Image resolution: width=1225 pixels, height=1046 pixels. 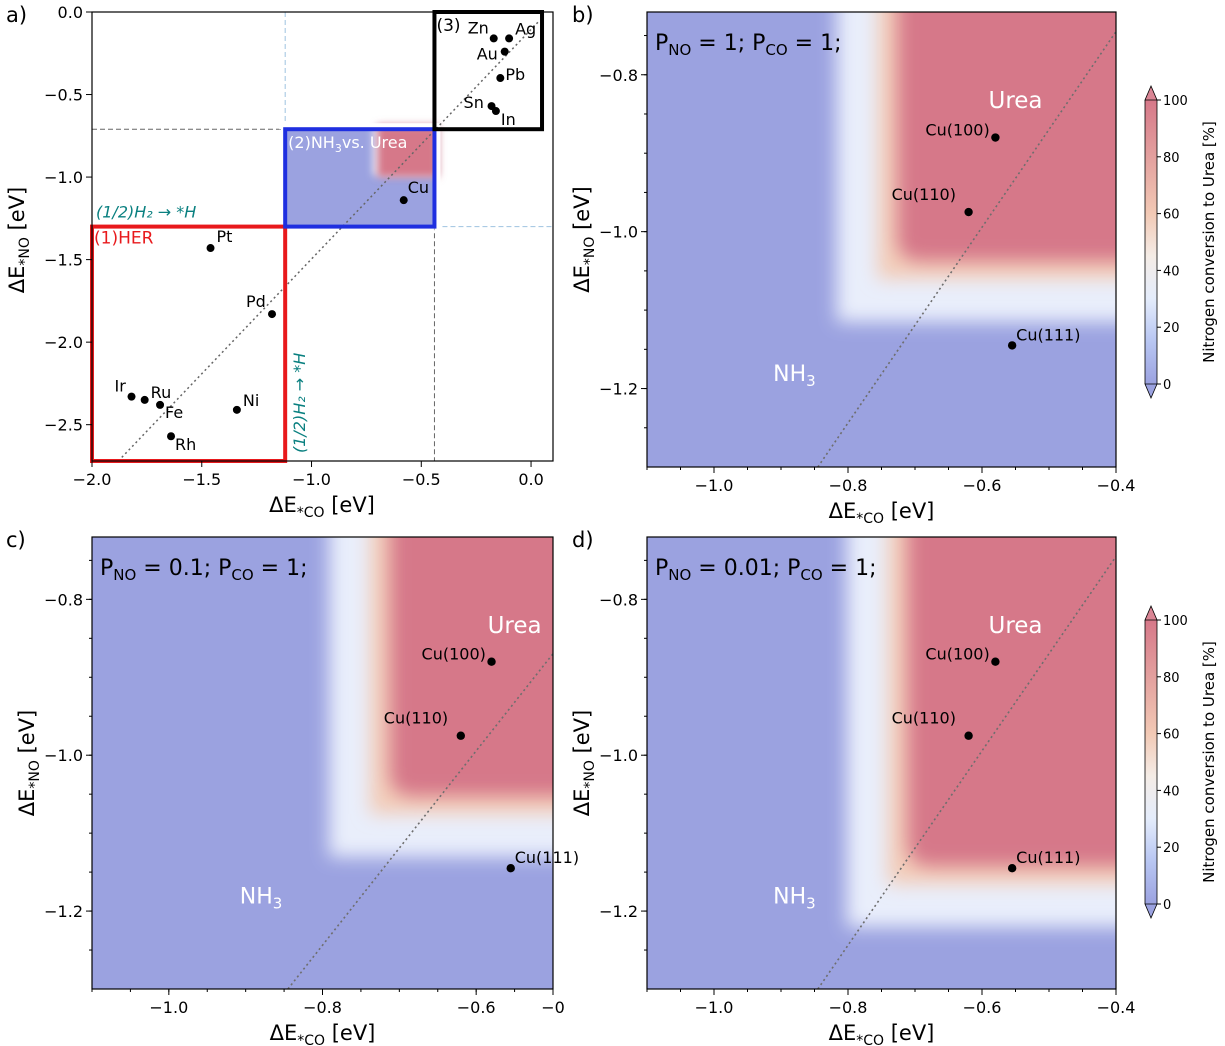 What do you see at coordinates (504, 51) in the screenshot?
I see `data-point-au` at bounding box center [504, 51].